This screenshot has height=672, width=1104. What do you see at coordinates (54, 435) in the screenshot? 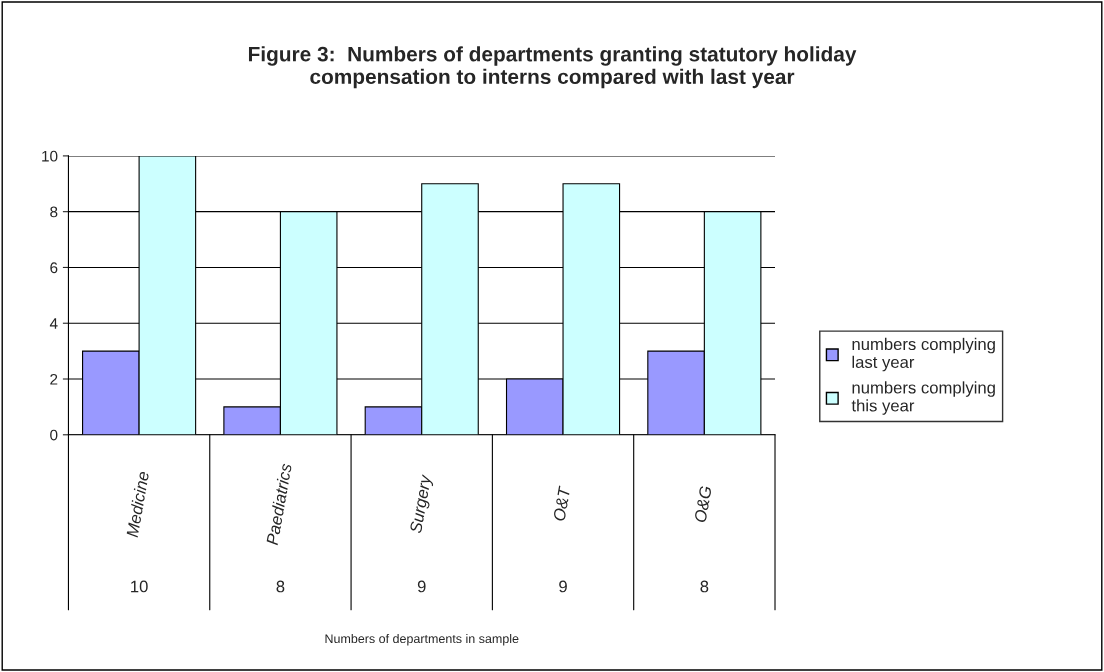
I see `y-tick-label: 0` at bounding box center [54, 435].